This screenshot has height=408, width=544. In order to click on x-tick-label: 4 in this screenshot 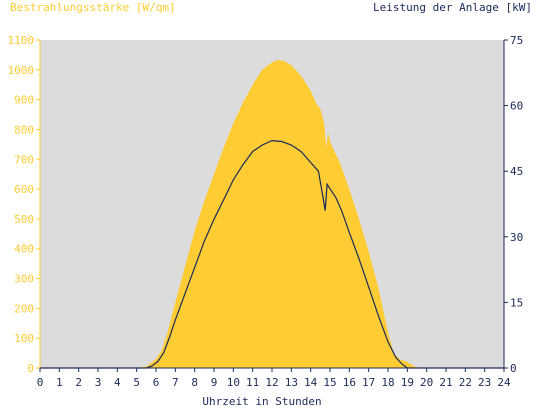, I will do `click(117, 382)`.